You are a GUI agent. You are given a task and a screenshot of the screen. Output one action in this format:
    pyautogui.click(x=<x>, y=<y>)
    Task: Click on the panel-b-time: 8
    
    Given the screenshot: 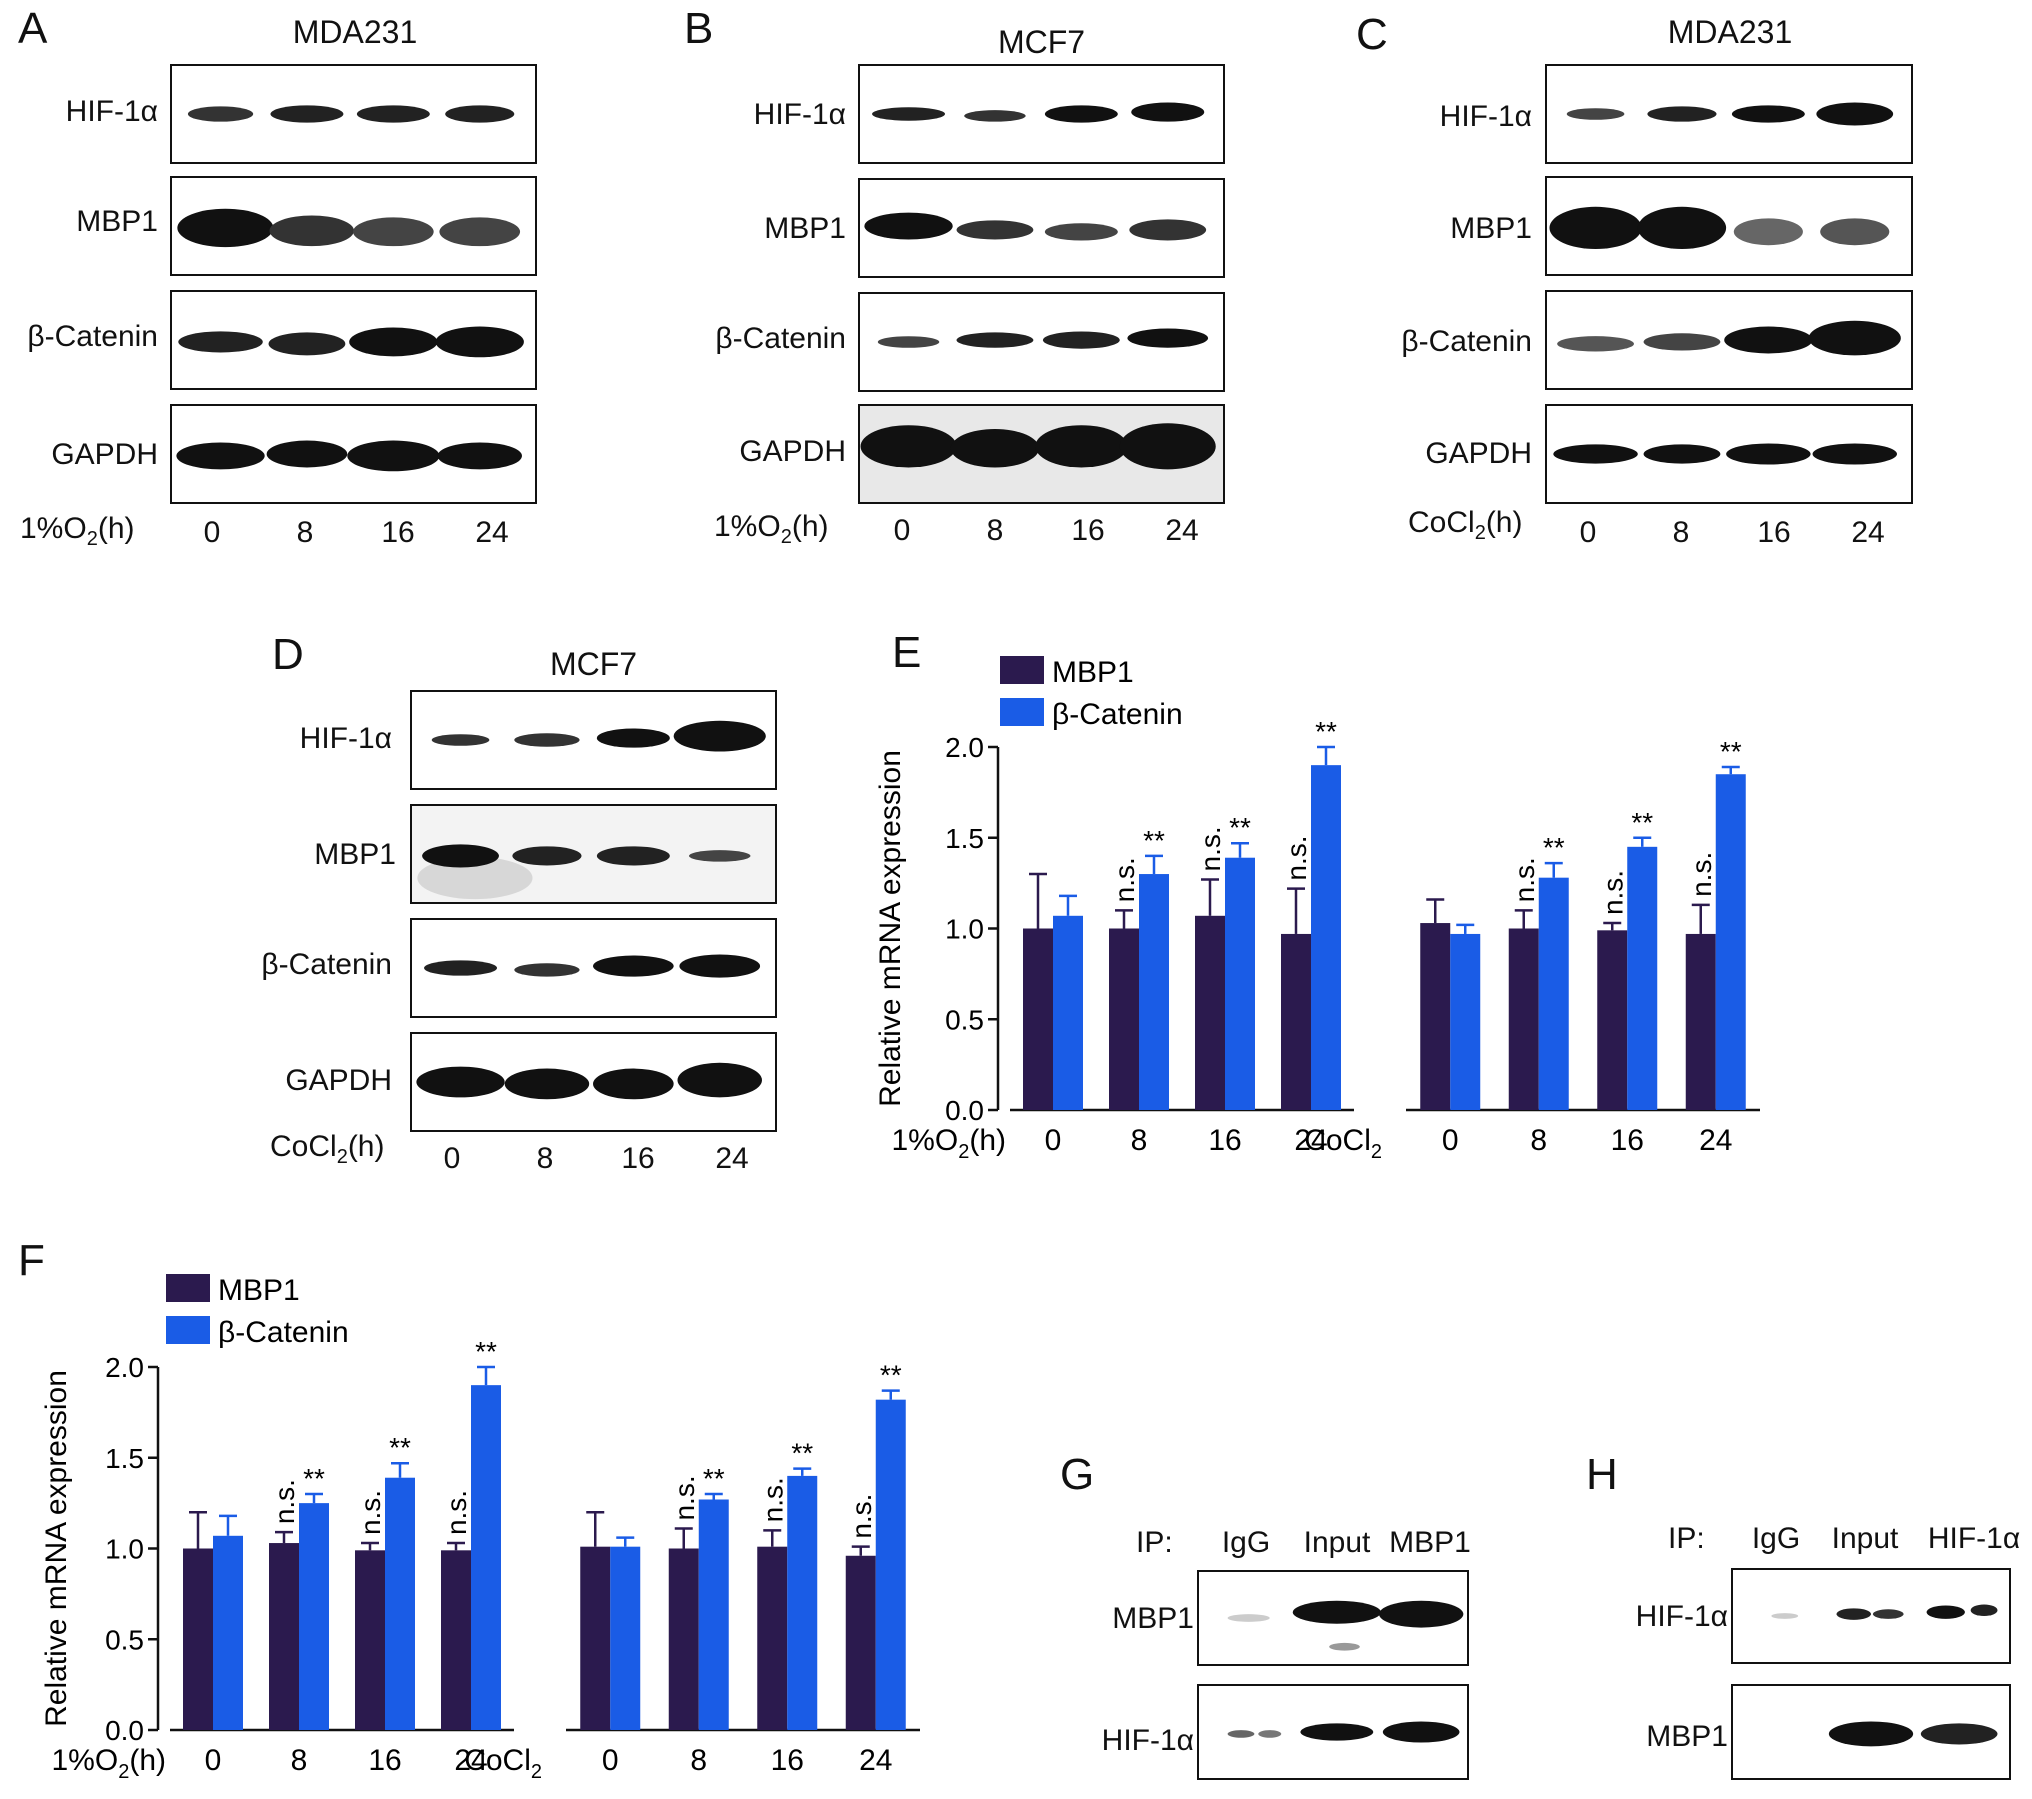 What is the action you would take?
    pyautogui.click(x=995, y=530)
    